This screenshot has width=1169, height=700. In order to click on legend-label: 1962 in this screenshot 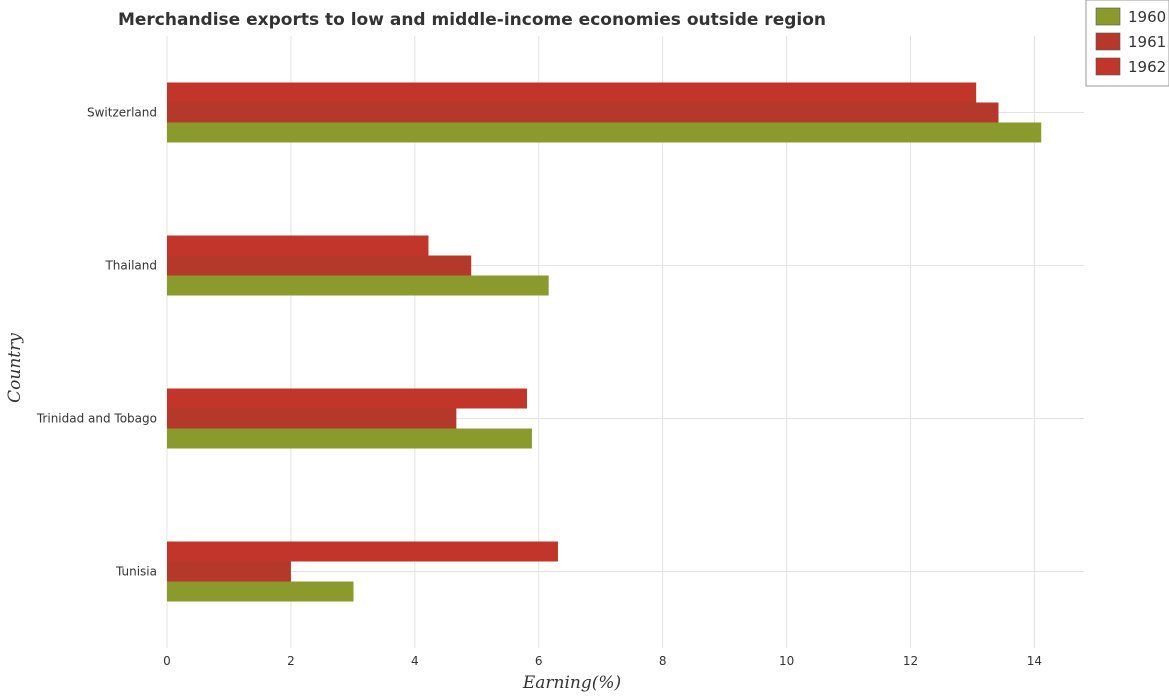, I will do `click(1147, 67)`.